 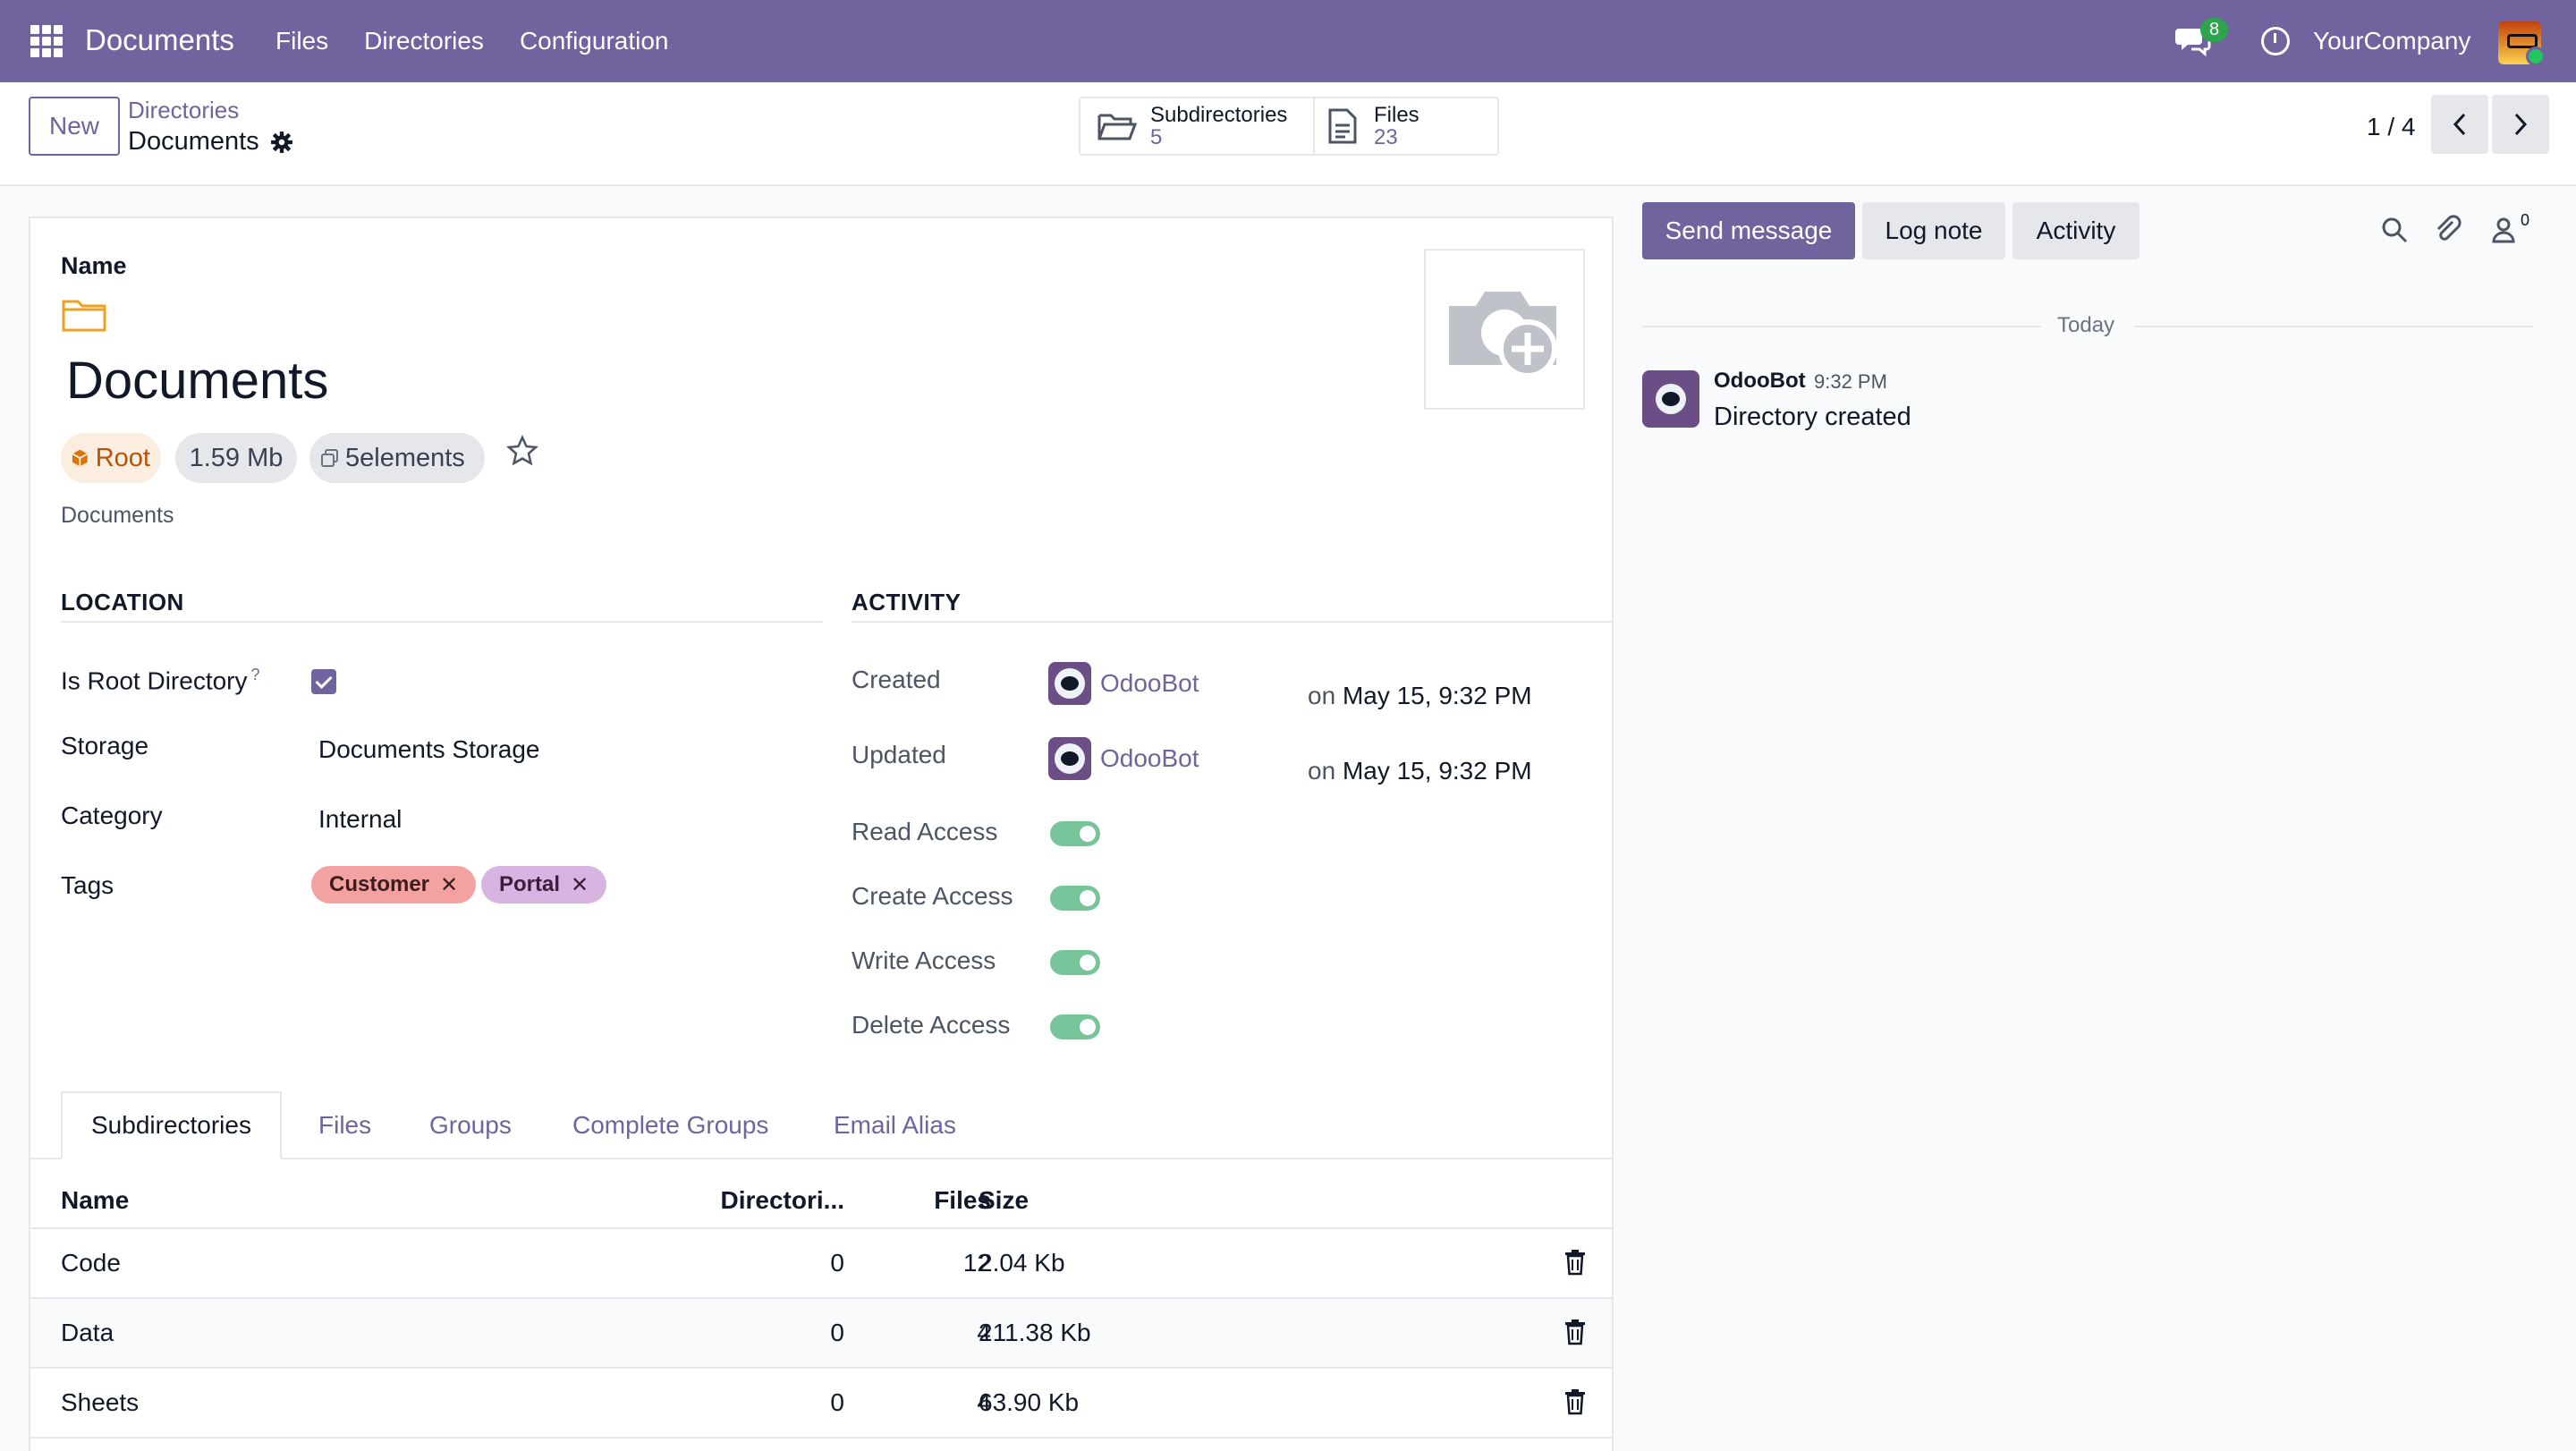 I want to click on root-badge: Root, so click(x=111, y=458).